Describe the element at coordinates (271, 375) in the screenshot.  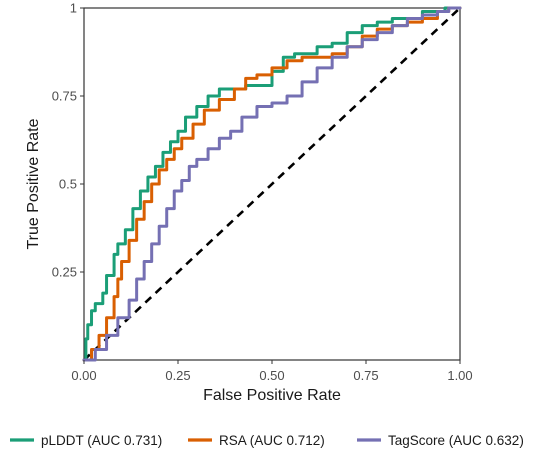
I see `x-tick-label: 0.50` at that location.